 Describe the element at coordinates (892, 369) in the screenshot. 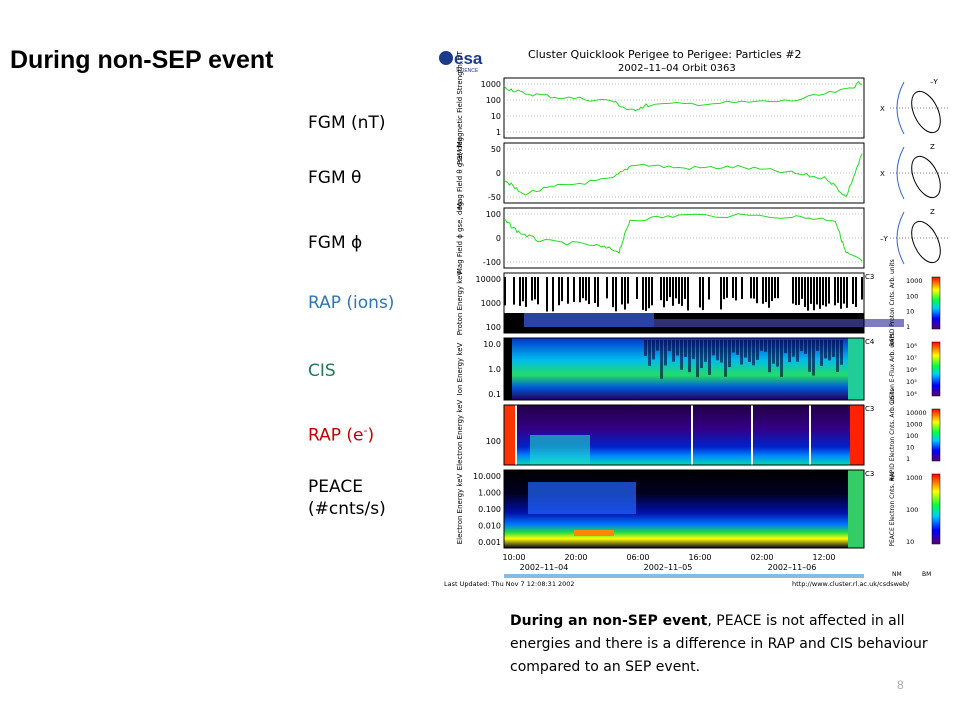

I see `colorbar-label: CIS Ion E-Flux Arb. units` at that location.